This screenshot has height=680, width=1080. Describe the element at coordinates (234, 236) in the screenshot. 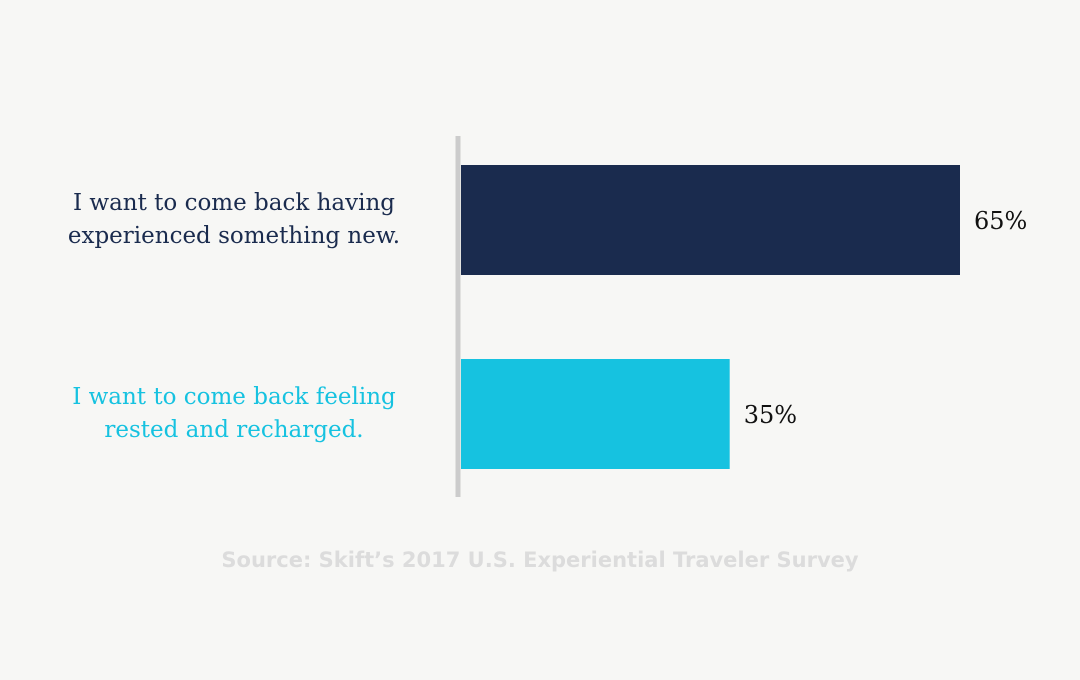

I see `category-label-line: experienced something new.` at that location.